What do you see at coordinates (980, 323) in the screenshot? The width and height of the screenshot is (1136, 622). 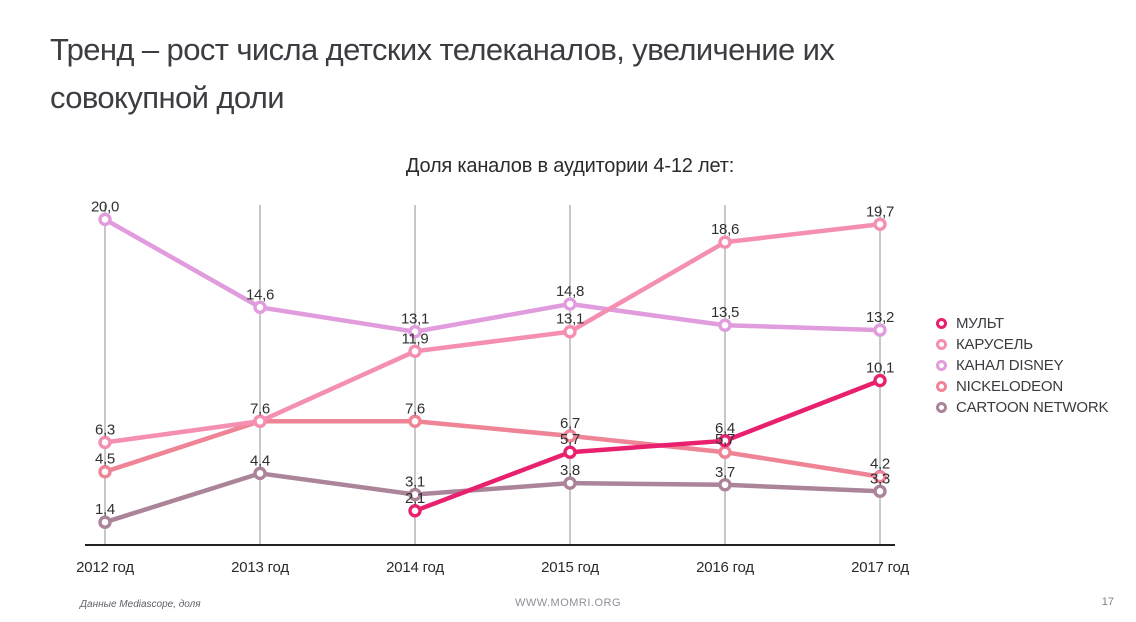 I see `legend-label: МУЛЬТ` at bounding box center [980, 323].